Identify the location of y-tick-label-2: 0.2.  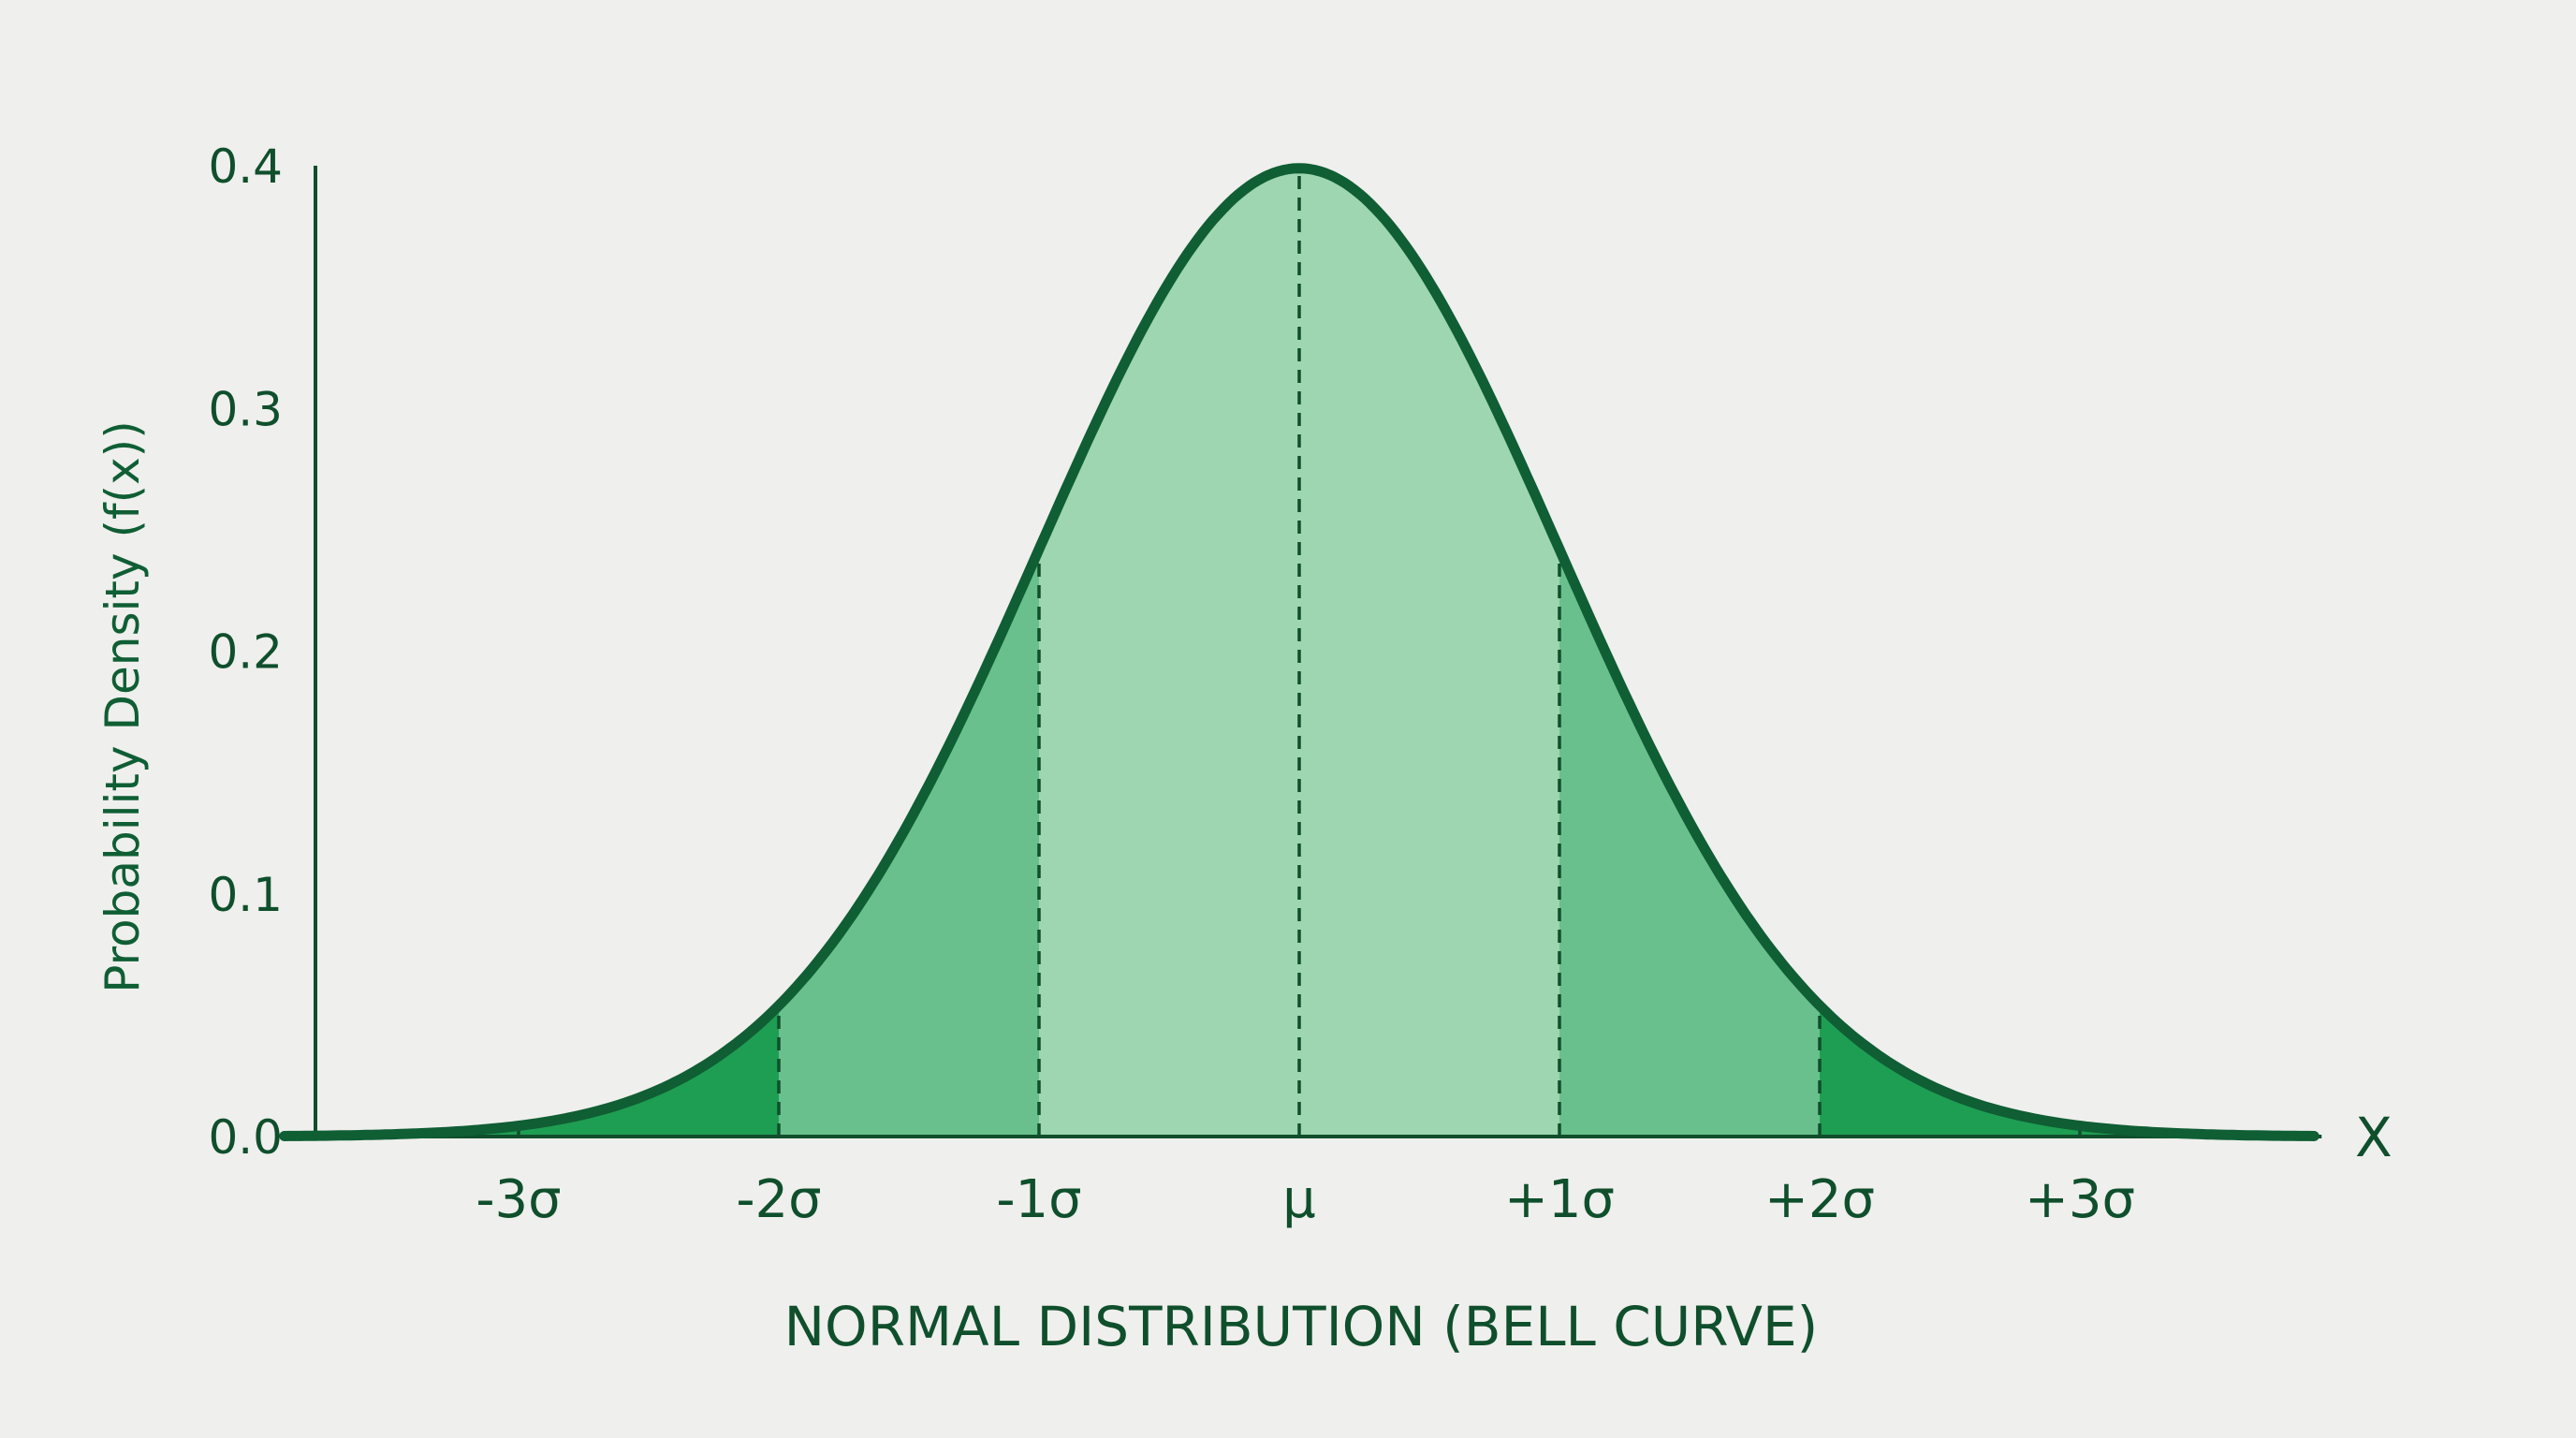
(246, 652).